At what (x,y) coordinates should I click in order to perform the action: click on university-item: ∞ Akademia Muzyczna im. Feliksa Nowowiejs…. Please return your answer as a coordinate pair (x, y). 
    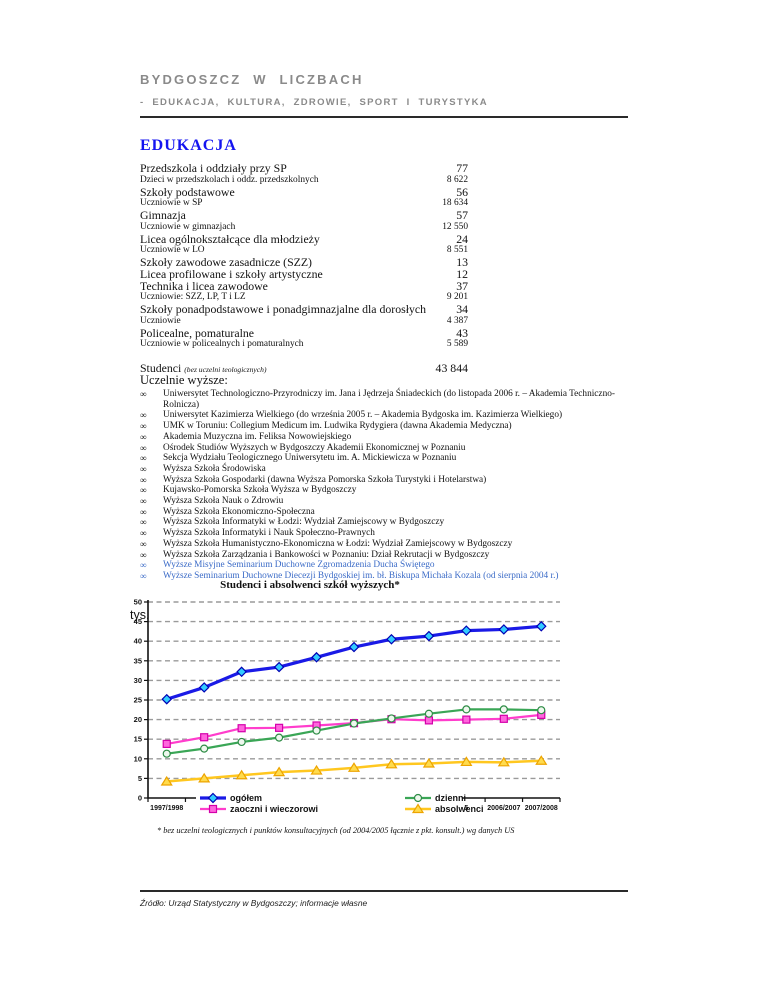
    Looking at the image, I should click on (386, 437).